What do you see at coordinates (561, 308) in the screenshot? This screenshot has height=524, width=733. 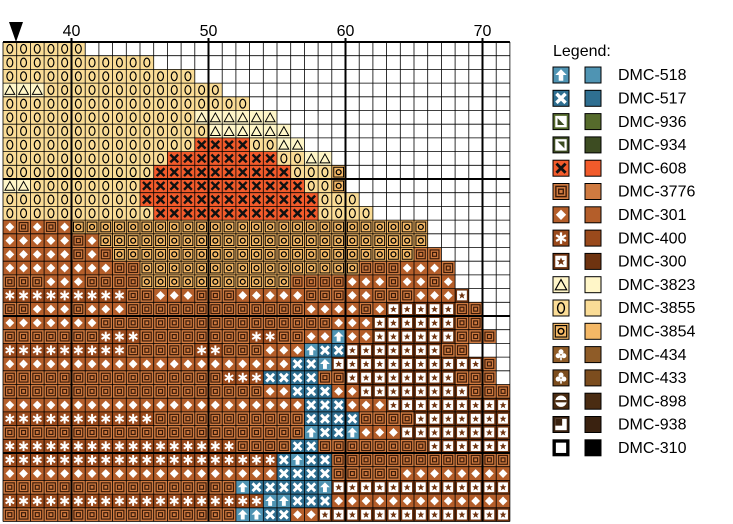 I see `legend-symbol-box` at bounding box center [561, 308].